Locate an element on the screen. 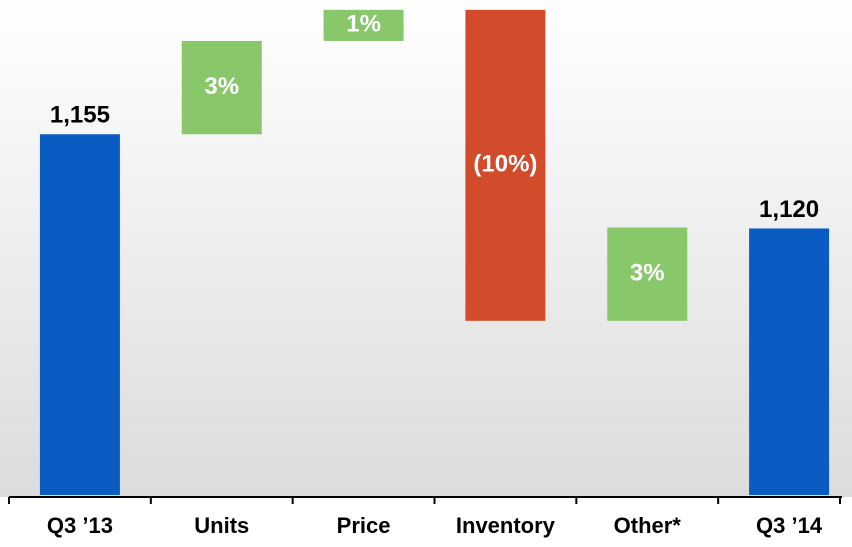 This screenshot has height=547, width=852. value-label: 1,155 is located at coordinates (80, 115).